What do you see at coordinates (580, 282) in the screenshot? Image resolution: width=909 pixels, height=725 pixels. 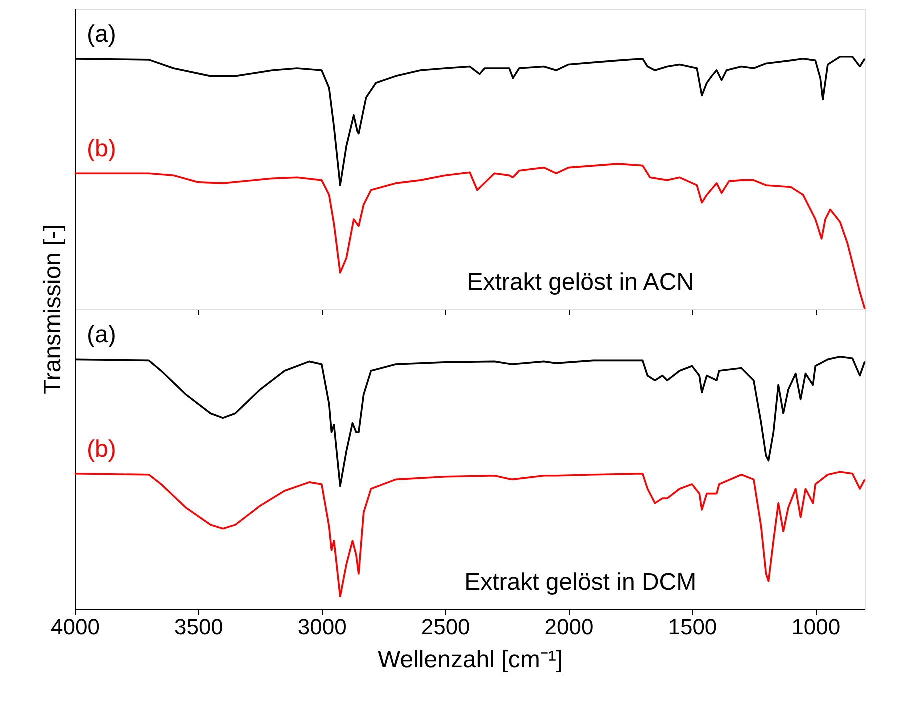 I see `annotation: Extrakt gelöst in ACN` at bounding box center [580, 282].